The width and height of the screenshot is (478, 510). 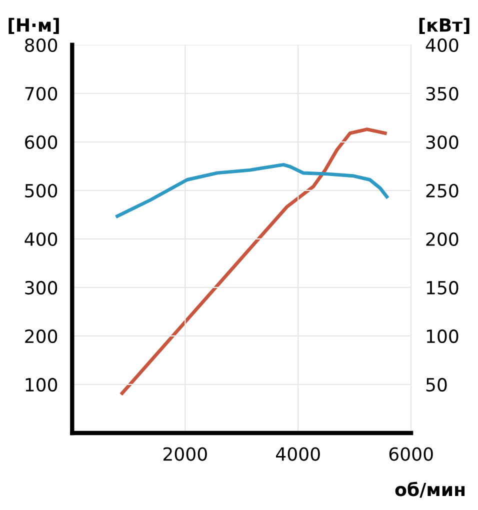 I want to click on y-tick-label: 100, so click(x=42, y=385).